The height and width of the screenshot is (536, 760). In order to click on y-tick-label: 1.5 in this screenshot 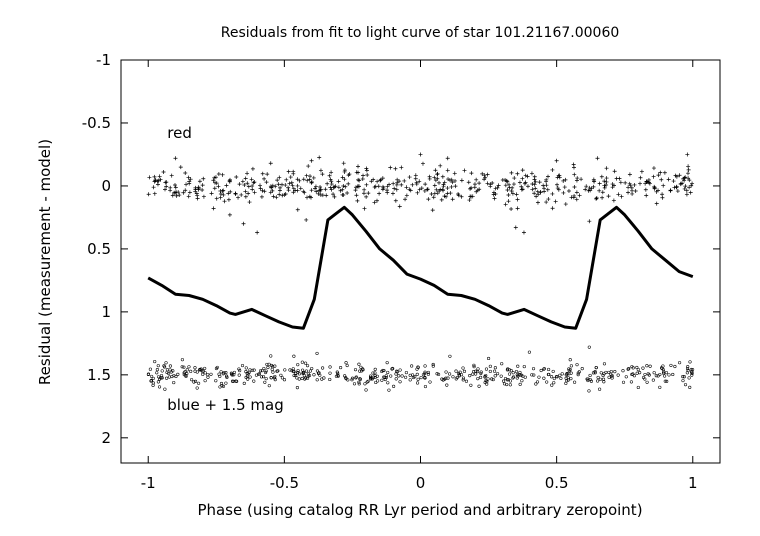, I will do `click(99, 375)`.